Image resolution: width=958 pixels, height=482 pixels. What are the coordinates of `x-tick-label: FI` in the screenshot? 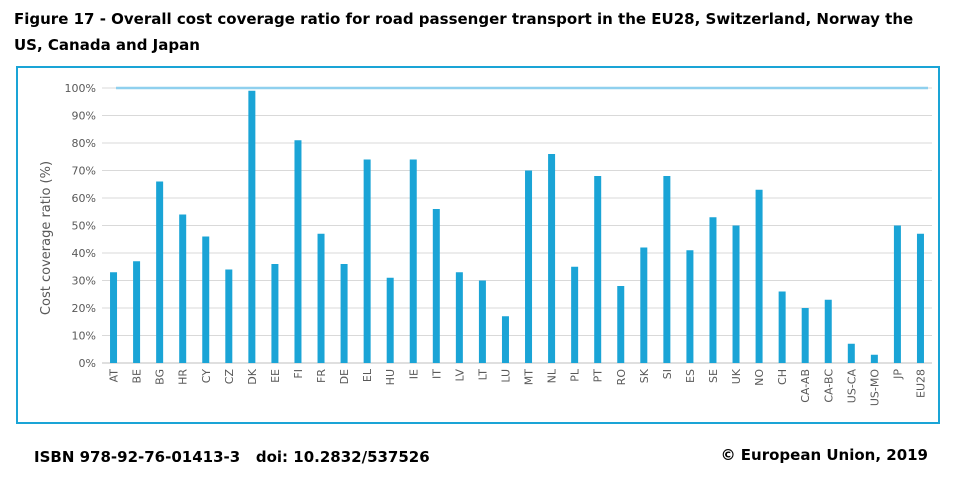 It's located at (298, 374).